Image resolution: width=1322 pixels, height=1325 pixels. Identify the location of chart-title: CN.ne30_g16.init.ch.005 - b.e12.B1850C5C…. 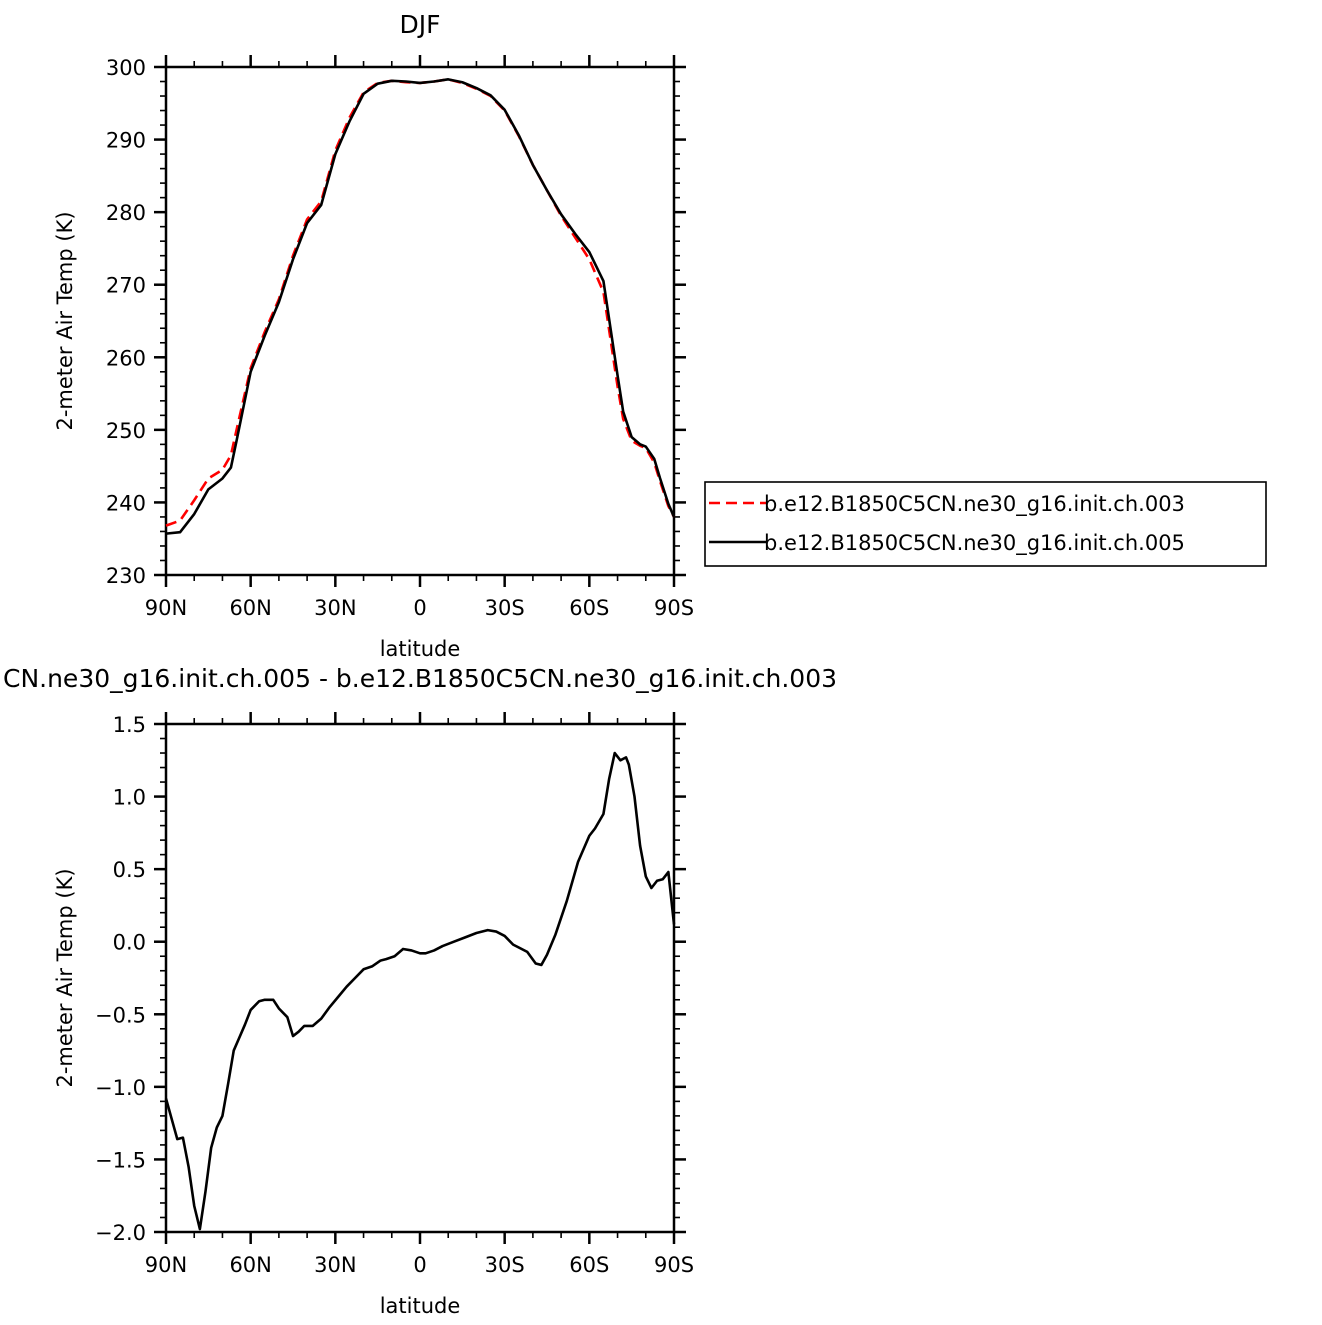
(420, 678).